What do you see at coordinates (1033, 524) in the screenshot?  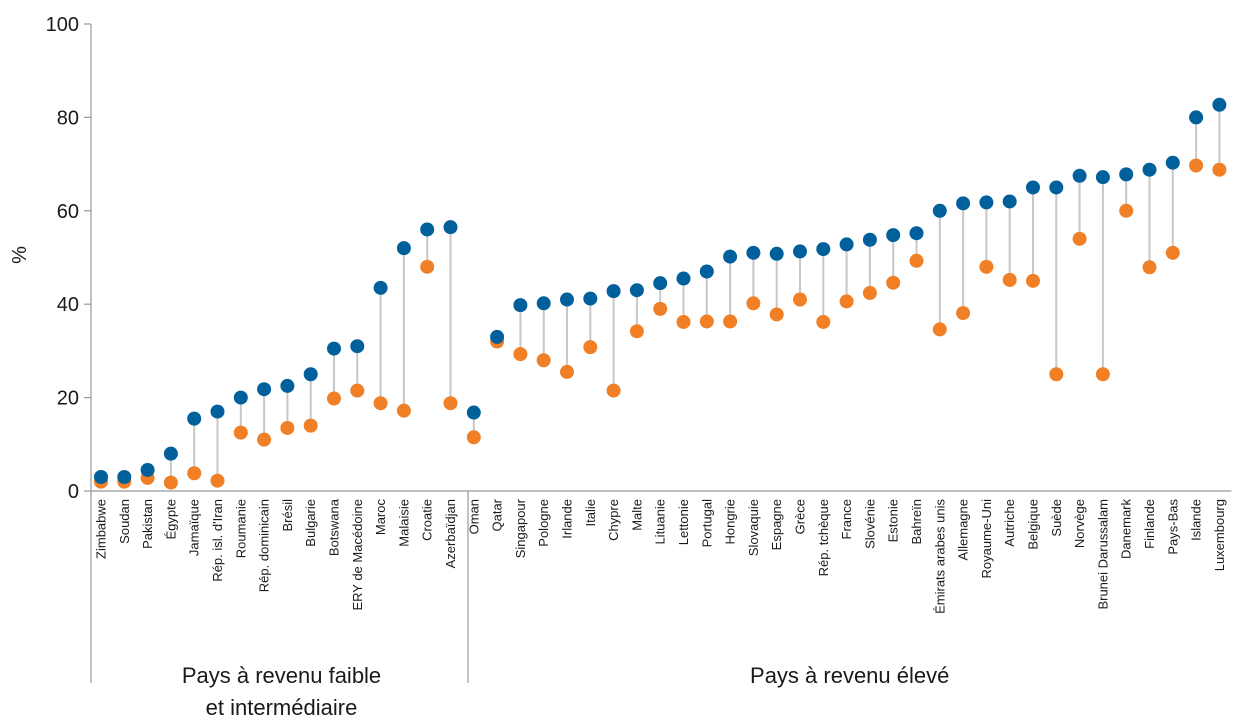 I see `x-tick-label: Belgique` at bounding box center [1033, 524].